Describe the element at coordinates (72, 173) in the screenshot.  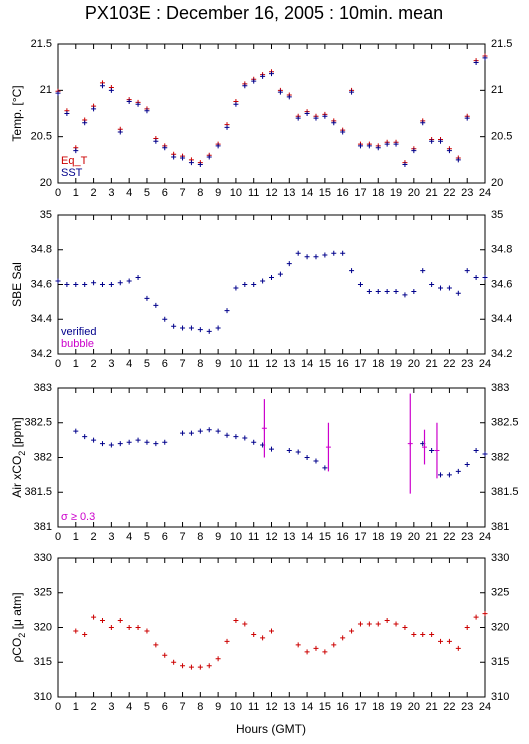
I see `legend-entry: SST` at that location.